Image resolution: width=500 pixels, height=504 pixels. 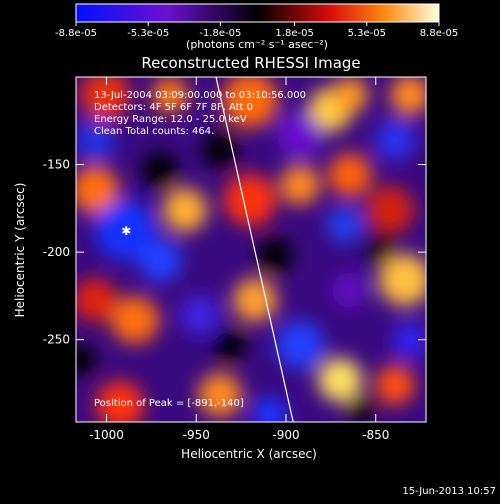 I want to click on colorbar-tick-label: 1.8e-05, so click(x=294, y=33).